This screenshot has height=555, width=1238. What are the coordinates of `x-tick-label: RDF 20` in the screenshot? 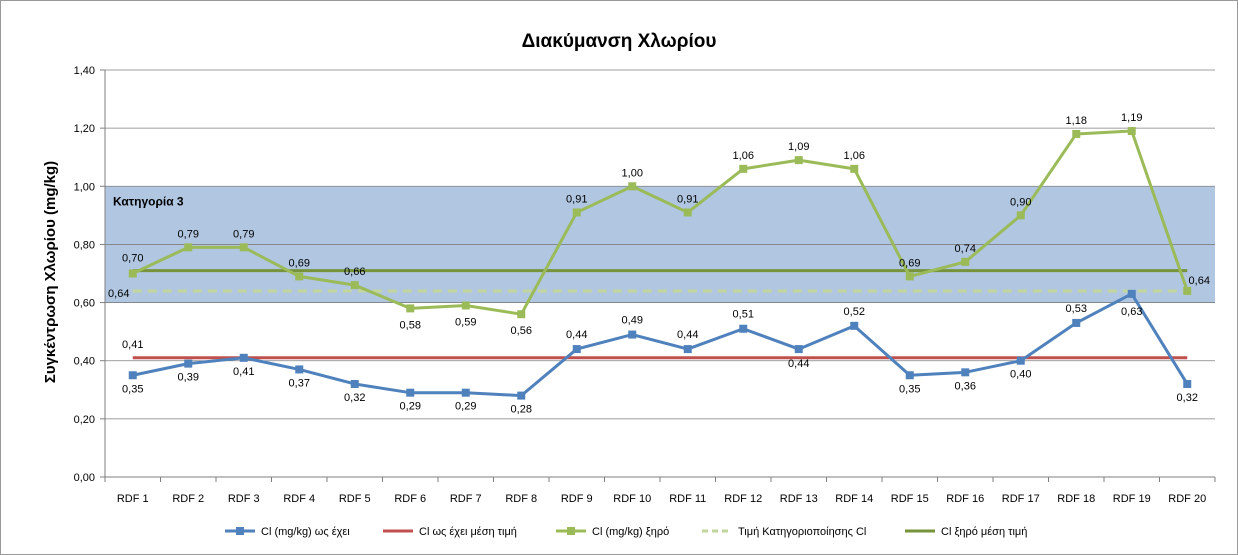 It's located at (1187, 499).